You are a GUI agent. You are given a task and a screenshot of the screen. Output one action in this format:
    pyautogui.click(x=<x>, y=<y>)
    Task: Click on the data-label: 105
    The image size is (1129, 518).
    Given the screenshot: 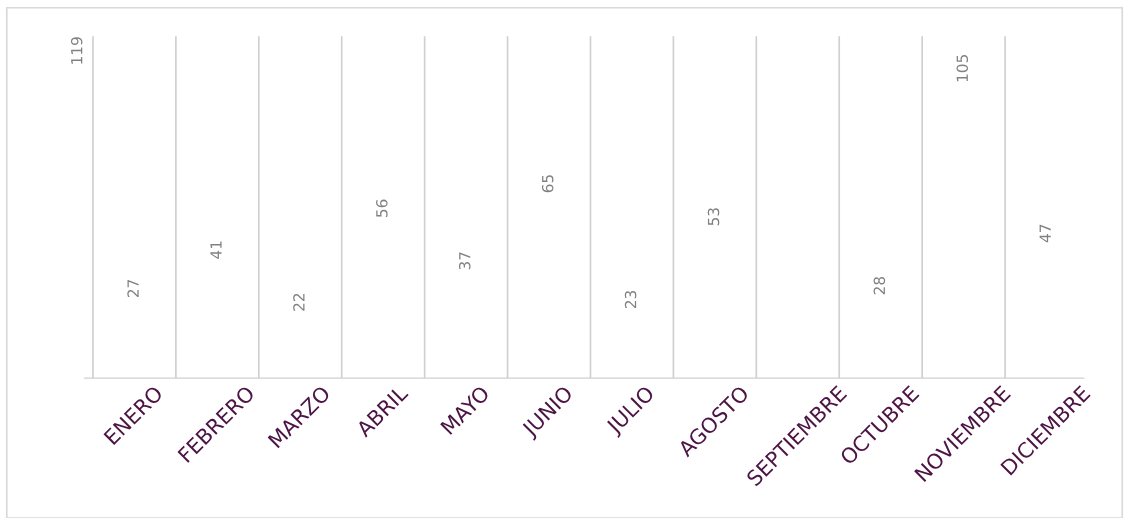 What is the action you would take?
    pyautogui.click(x=962, y=68)
    